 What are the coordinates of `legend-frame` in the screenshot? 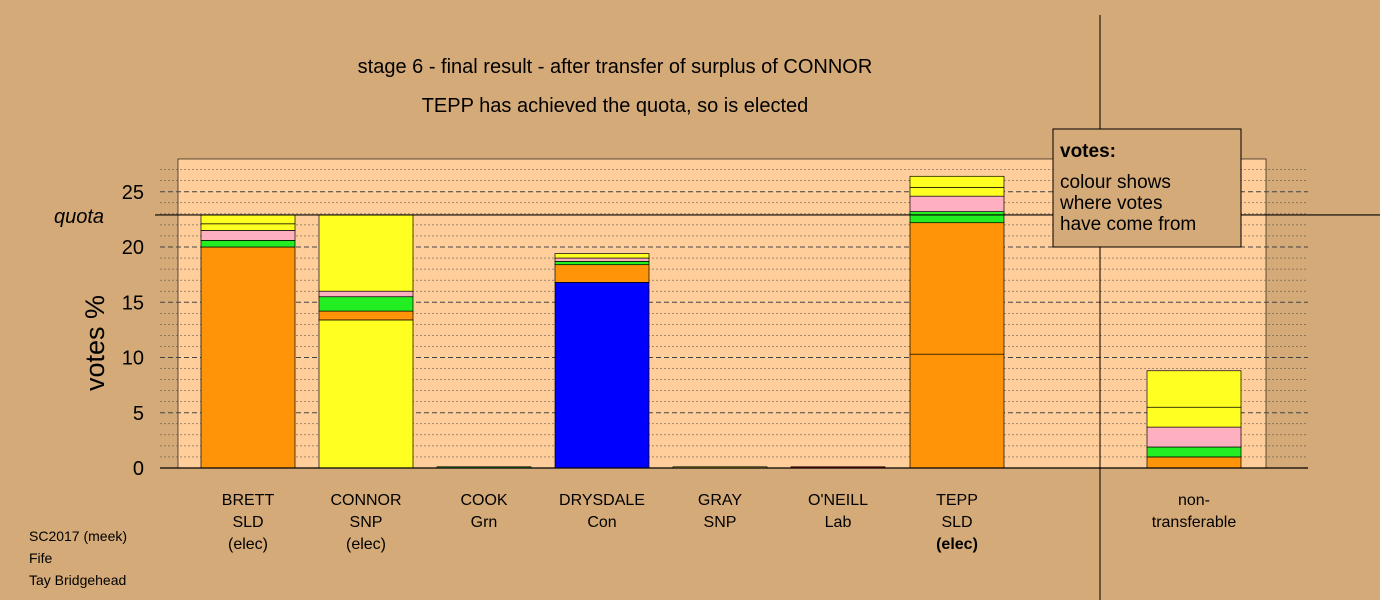 It's located at (1147, 188).